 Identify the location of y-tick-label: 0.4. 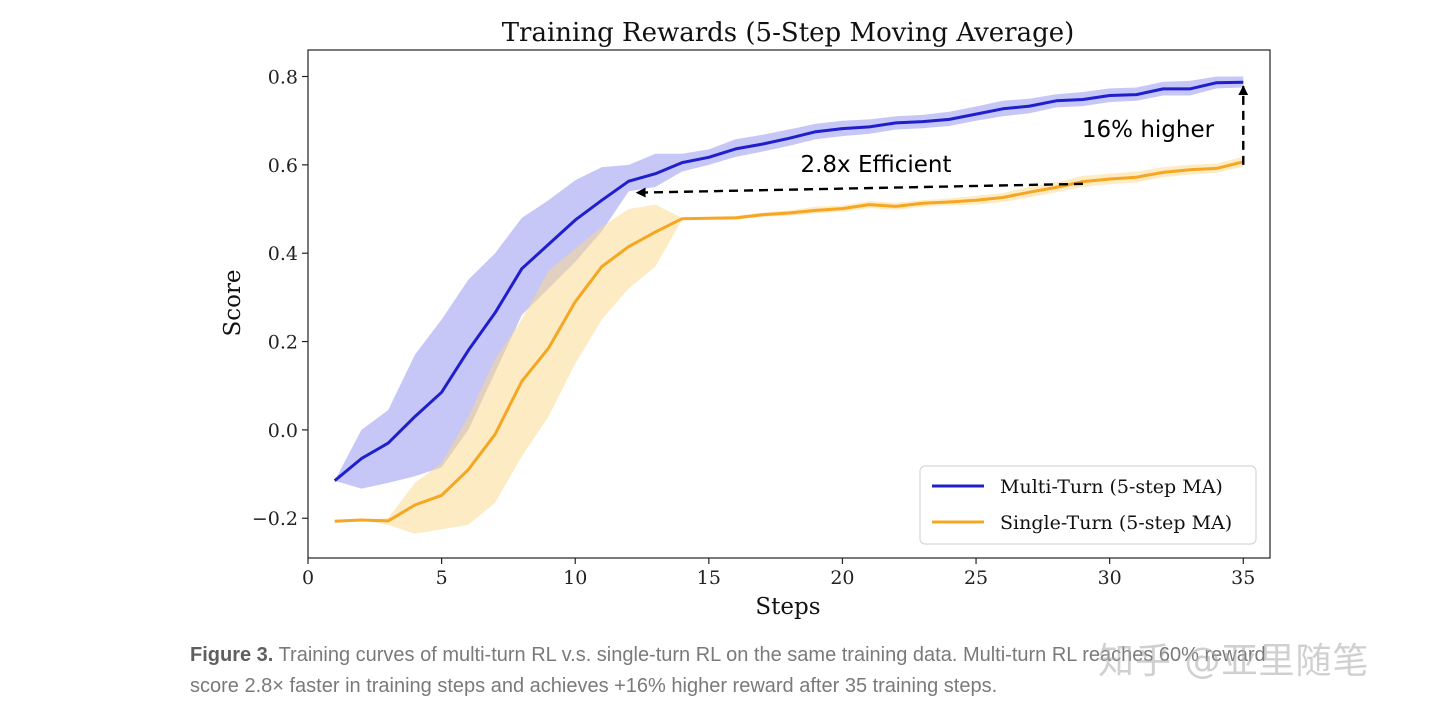
(283, 254).